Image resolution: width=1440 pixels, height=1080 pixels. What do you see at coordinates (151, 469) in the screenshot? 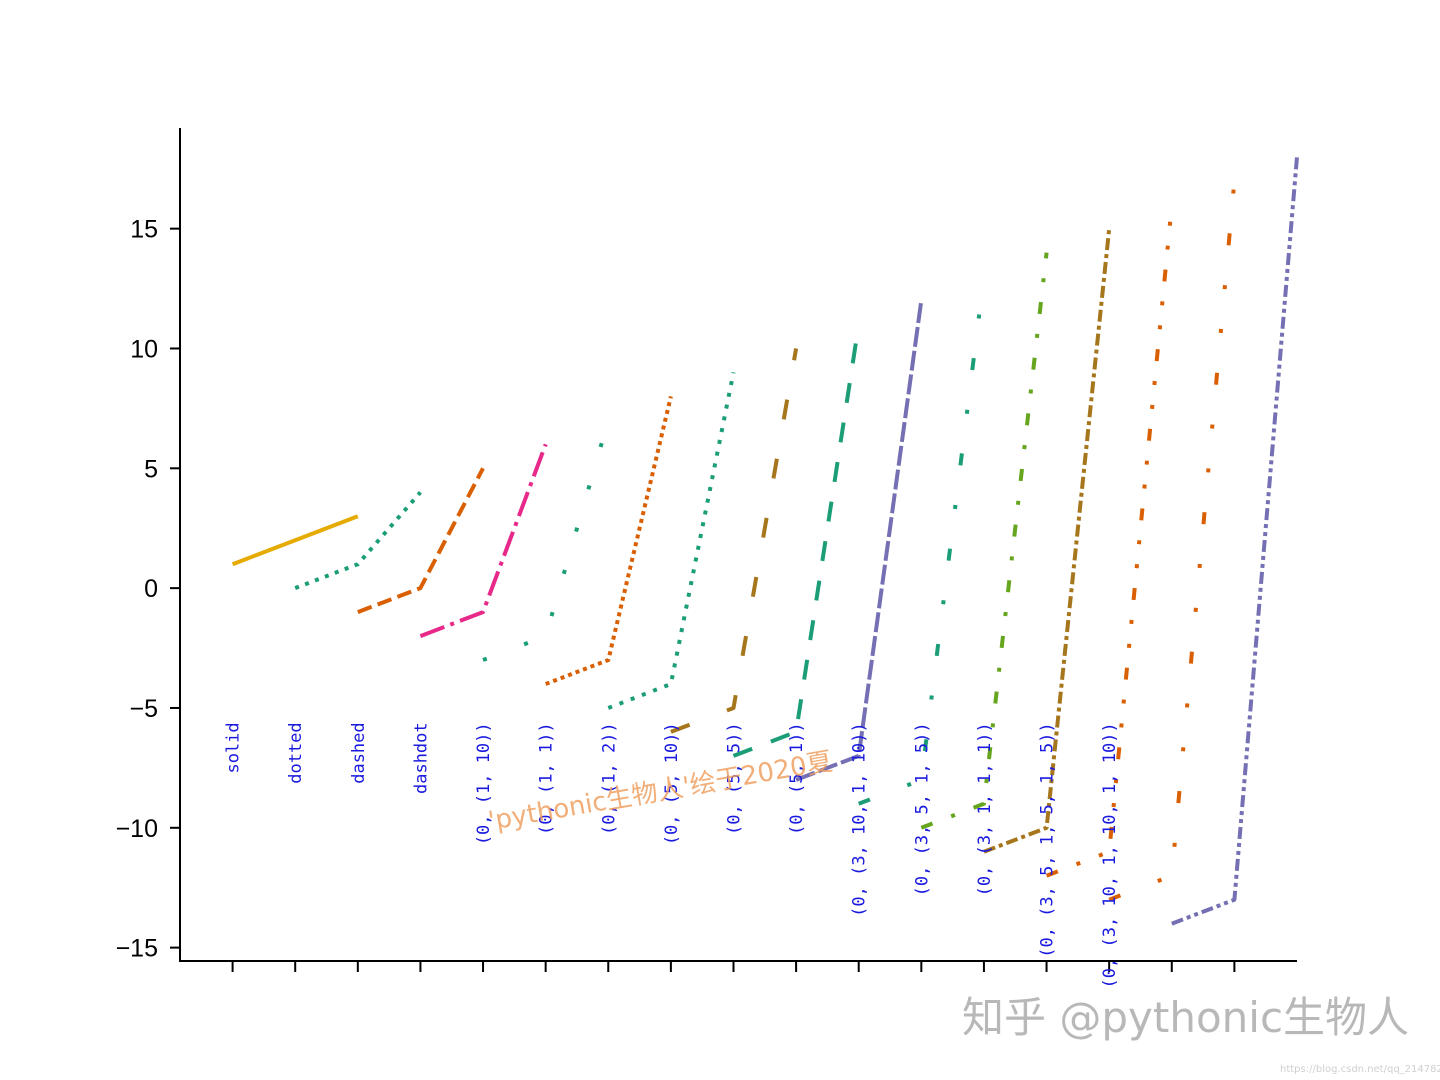
I see `y-tick-label: 5` at bounding box center [151, 469].